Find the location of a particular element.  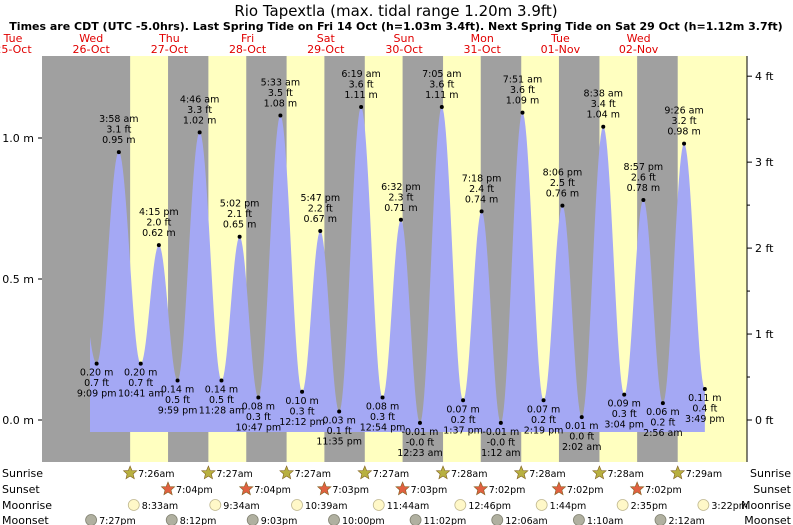

tide-label: 8:57 pm is located at coordinates (644, 167).